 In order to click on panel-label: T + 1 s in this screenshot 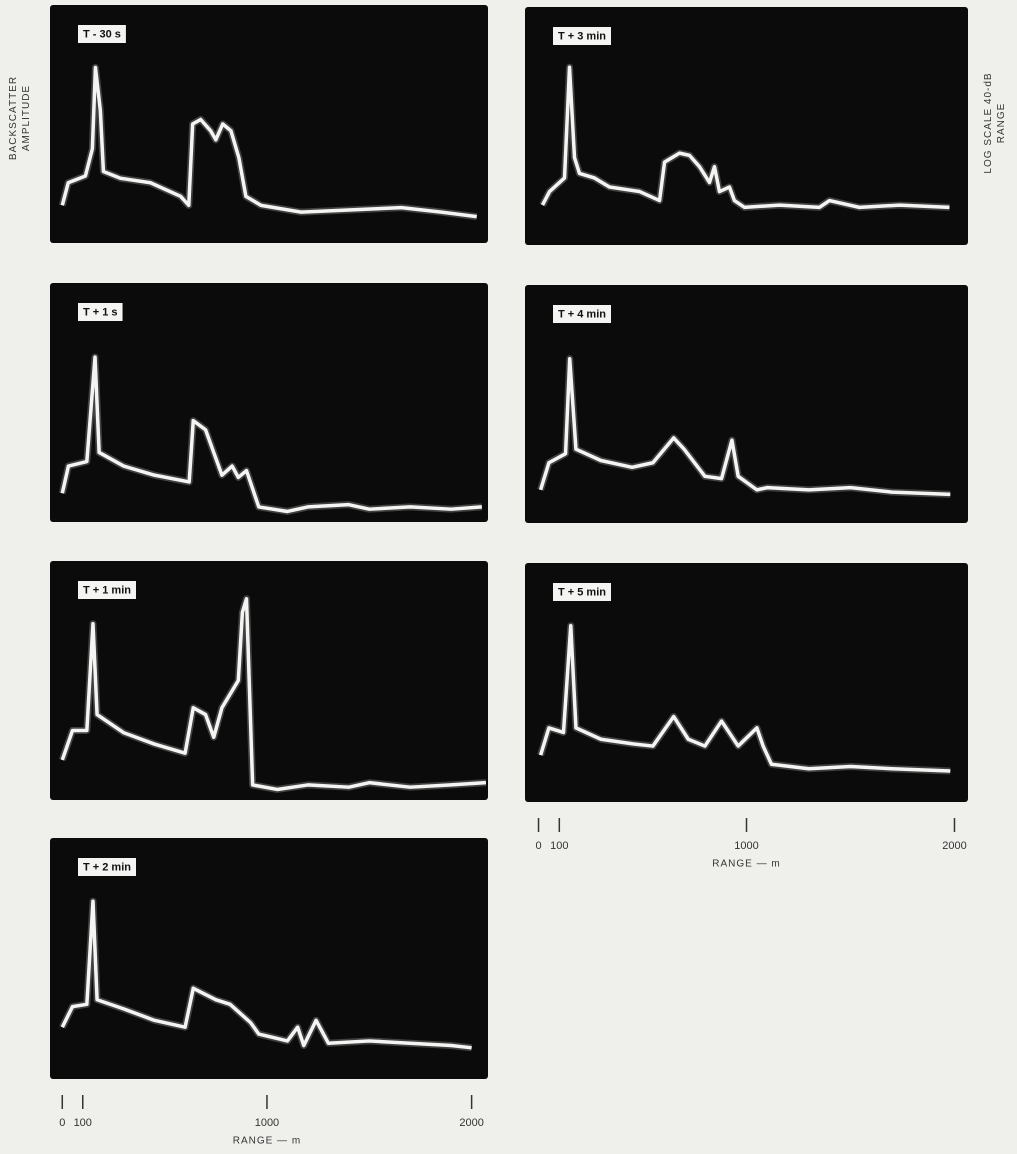, I will do `click(100, 312)`.